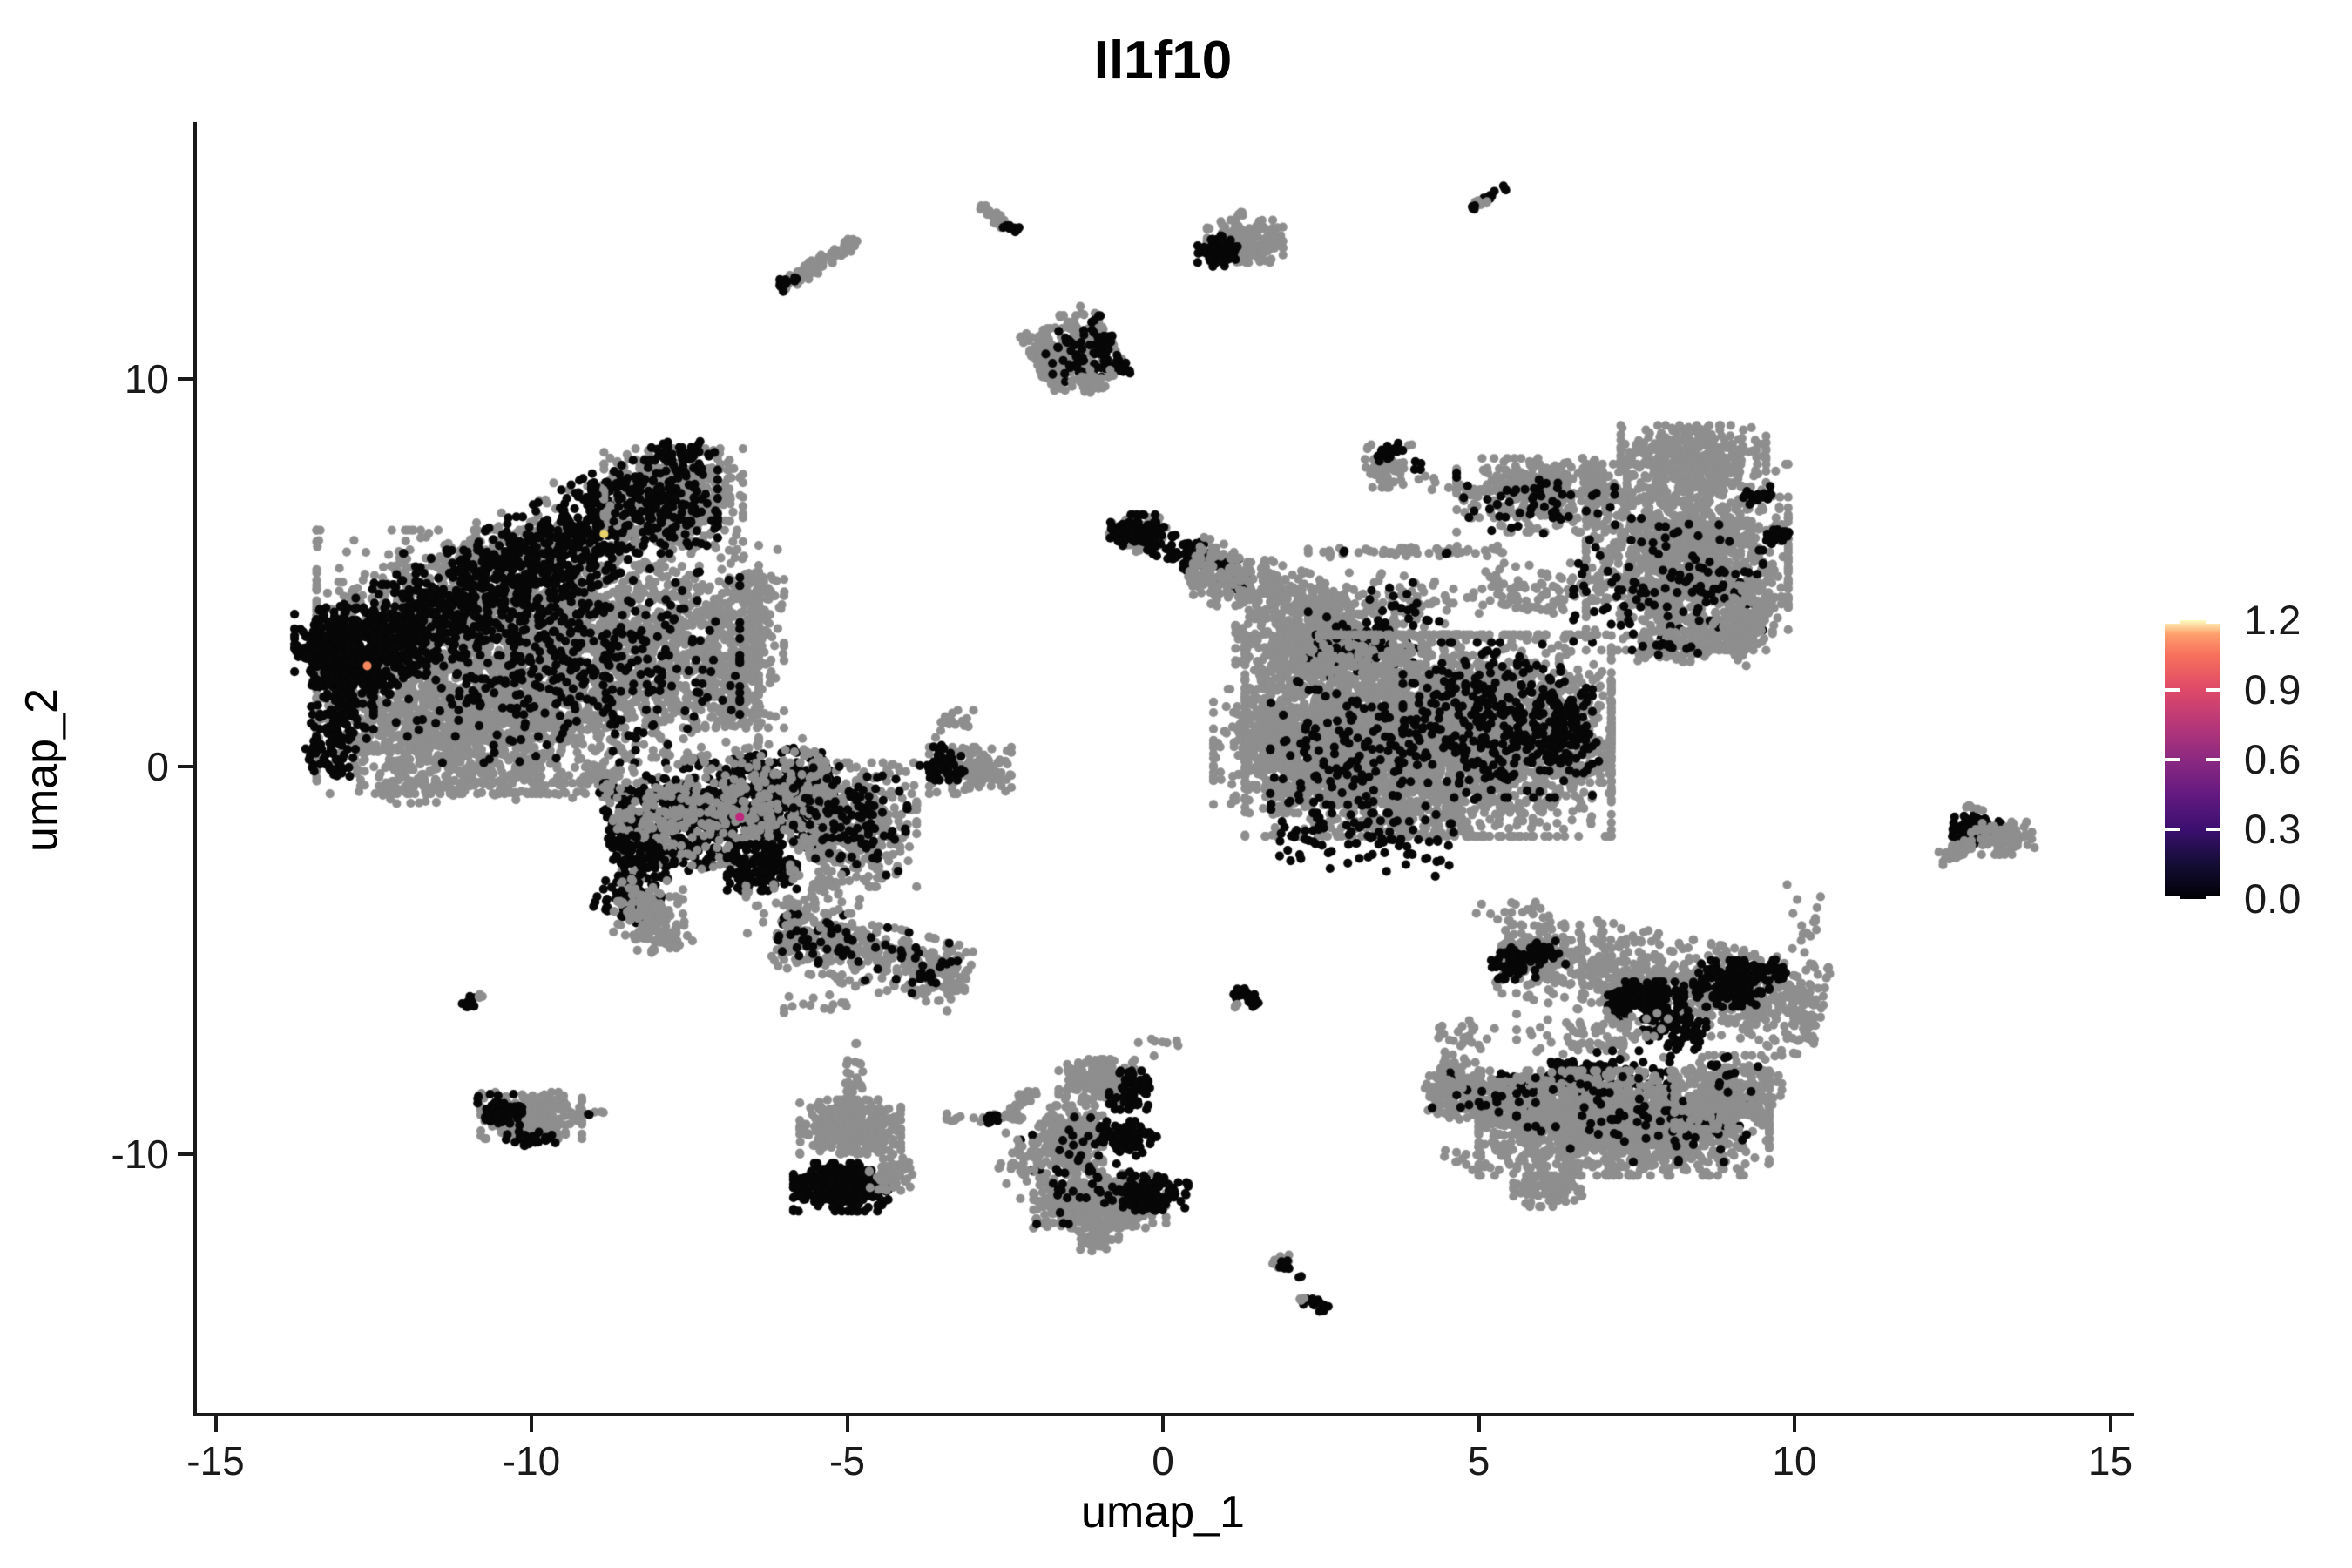  What do you see at coordinates (1163, 61) in the screenshot?
I see `plot-title: Il1f10` at bounding box center [1163, 61].